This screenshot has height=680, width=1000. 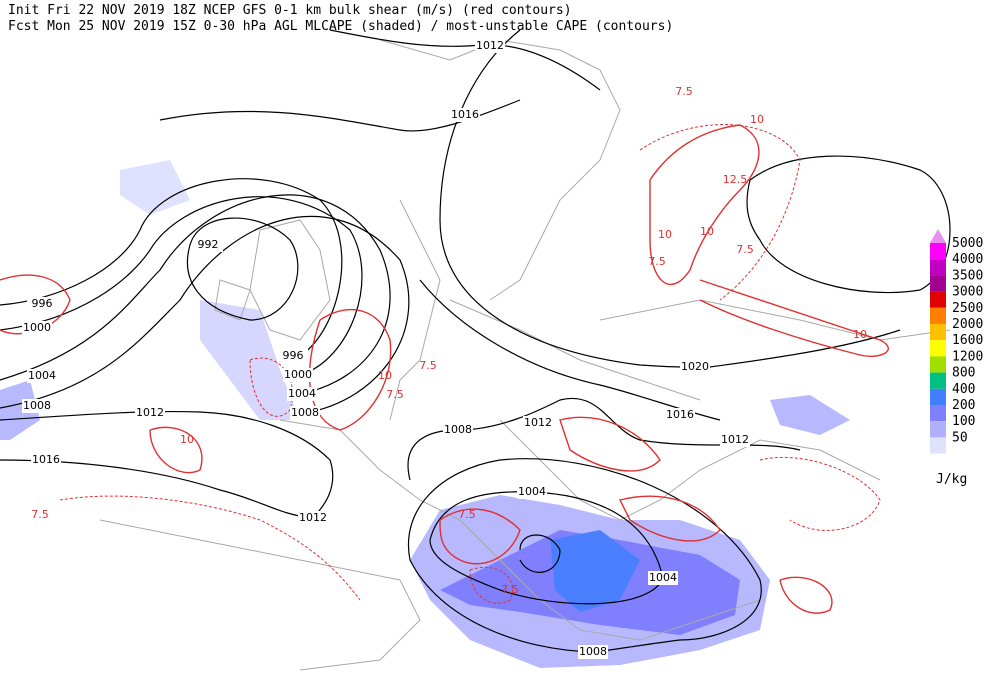 I want to click on colorbar-label: 2000, so click(x=967, y=324).